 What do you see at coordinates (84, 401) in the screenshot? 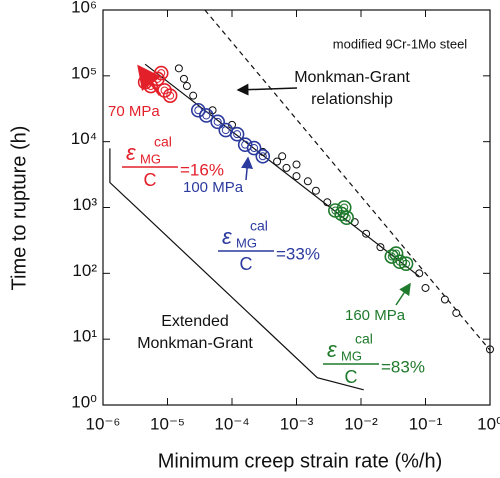
I see `y-tick-label: 10⁰` at bounding box center [84, 401].